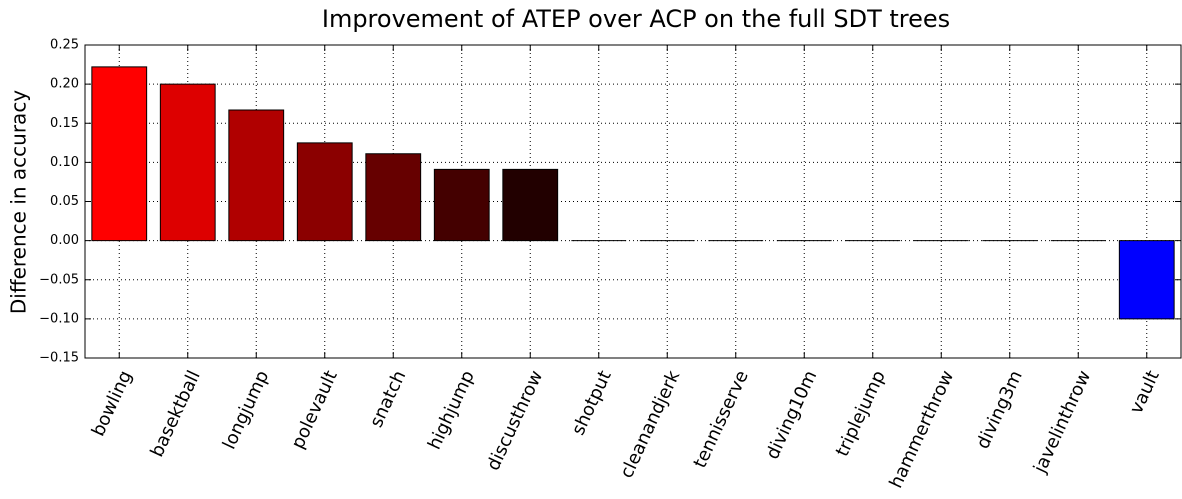  What do you see at coordinates (861, 413) in the screenshot?
I see `x-tick-label: triplejump` at bounding box center [861, 413].